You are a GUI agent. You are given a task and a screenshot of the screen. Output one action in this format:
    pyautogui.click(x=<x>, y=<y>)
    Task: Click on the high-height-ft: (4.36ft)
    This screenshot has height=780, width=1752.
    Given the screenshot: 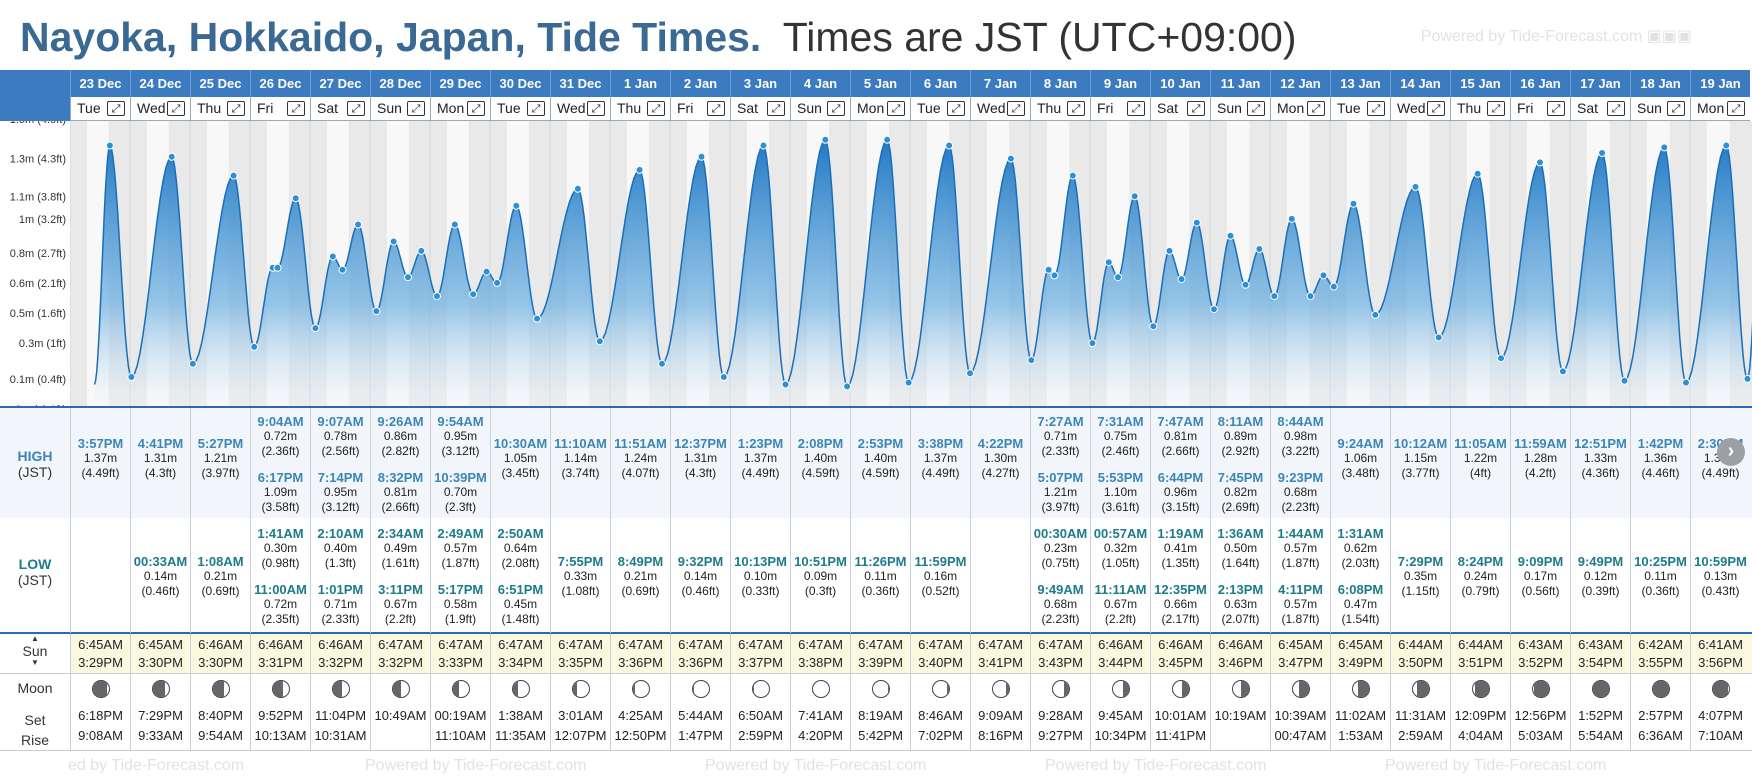 What is the action you would take?
    pyautogui.click(x=1600, y=473)
    